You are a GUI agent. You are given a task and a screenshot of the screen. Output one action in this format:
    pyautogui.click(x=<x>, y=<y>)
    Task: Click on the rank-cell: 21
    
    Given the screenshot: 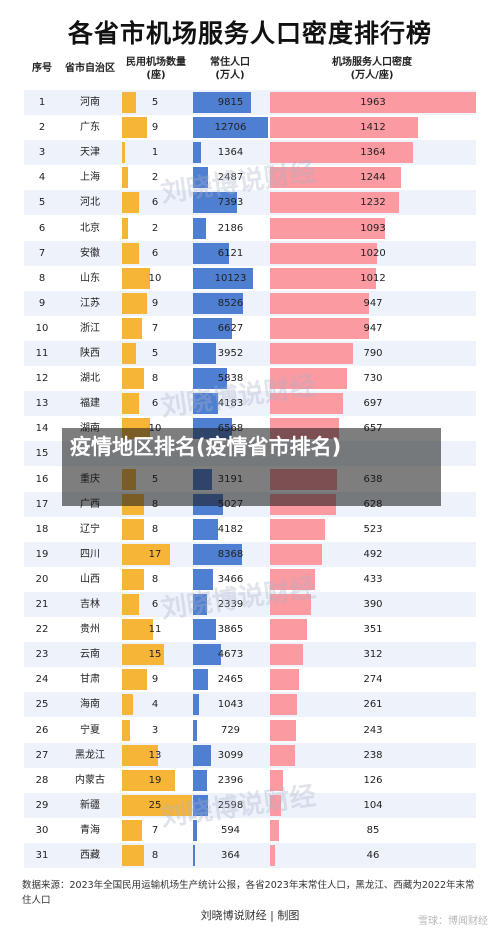 What is the action you would take?
    pyautogui.click(x=42, y=604)
    